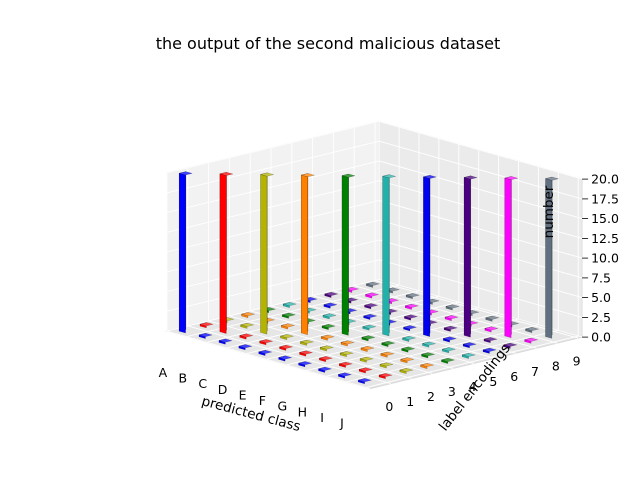 The width and height of the screenshot is (640, 480). Describe the element at coordinates (473, 386) in the screenshot. I see `y-tick-label: 4` at that location.